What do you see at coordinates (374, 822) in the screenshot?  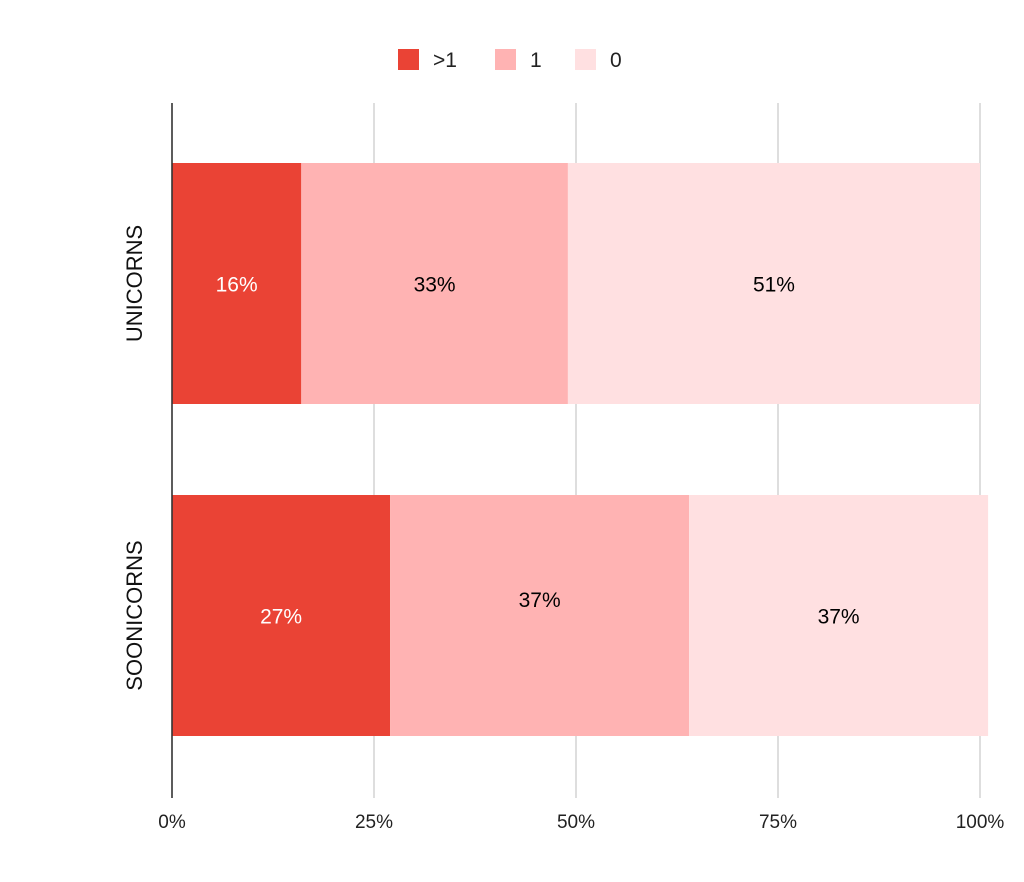 I see `x-tick-label: 25%` at bounding box center [374, 822].